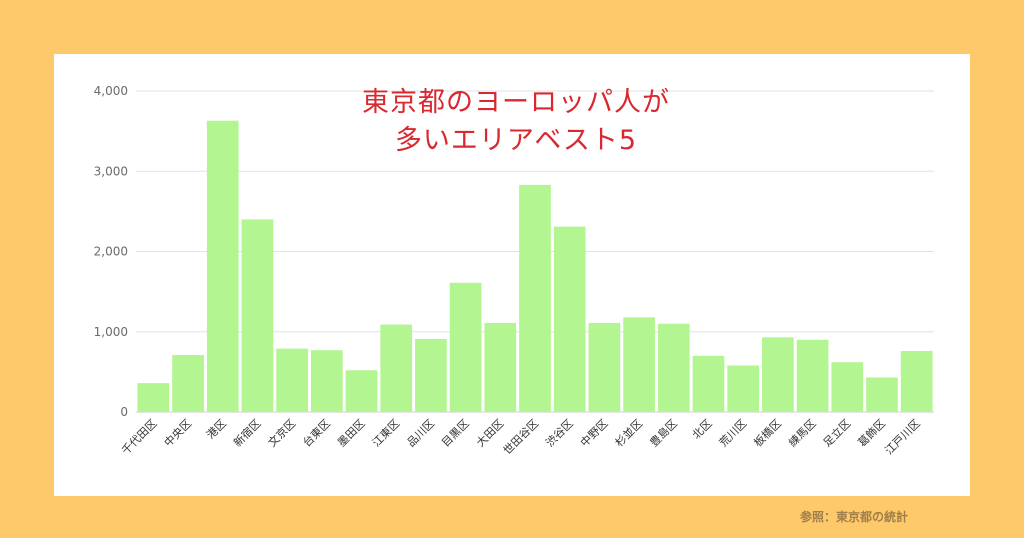 The image size is (1024, 538). I want to click on x-tick-label: 新宿区, so click(246, 432).